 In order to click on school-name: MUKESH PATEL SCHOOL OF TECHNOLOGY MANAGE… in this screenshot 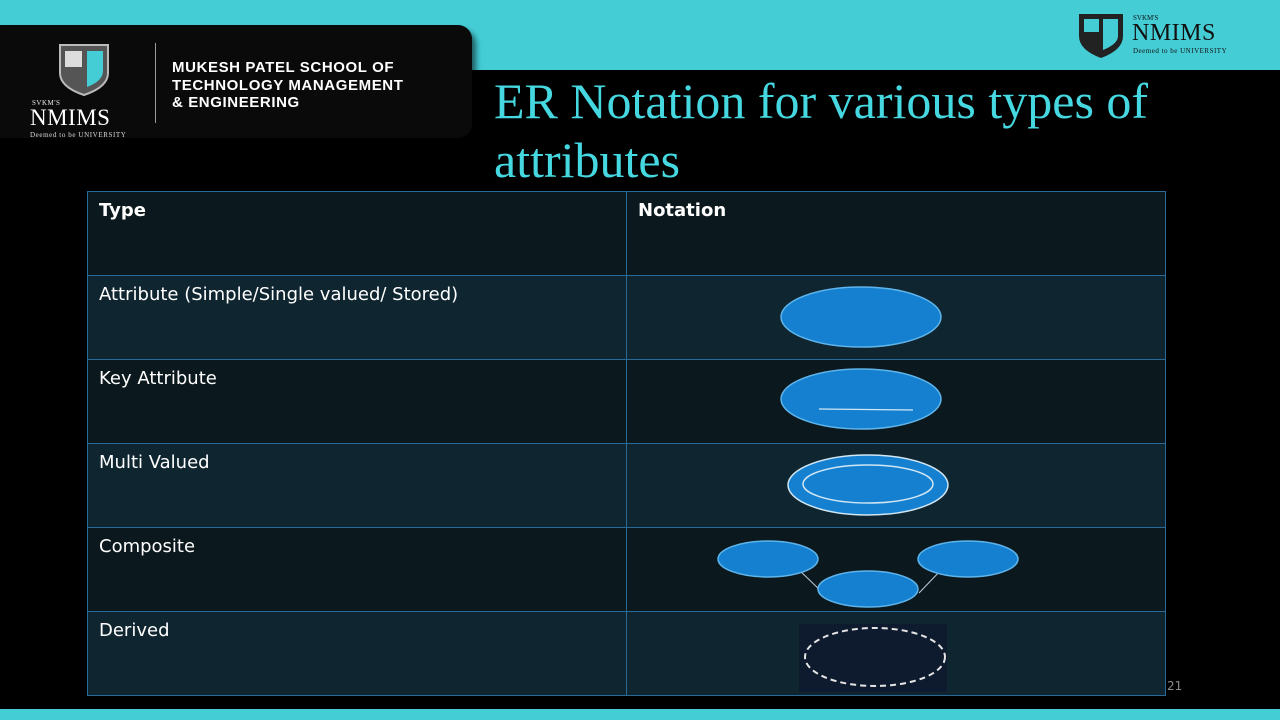, I will do `click(288, 85)`.